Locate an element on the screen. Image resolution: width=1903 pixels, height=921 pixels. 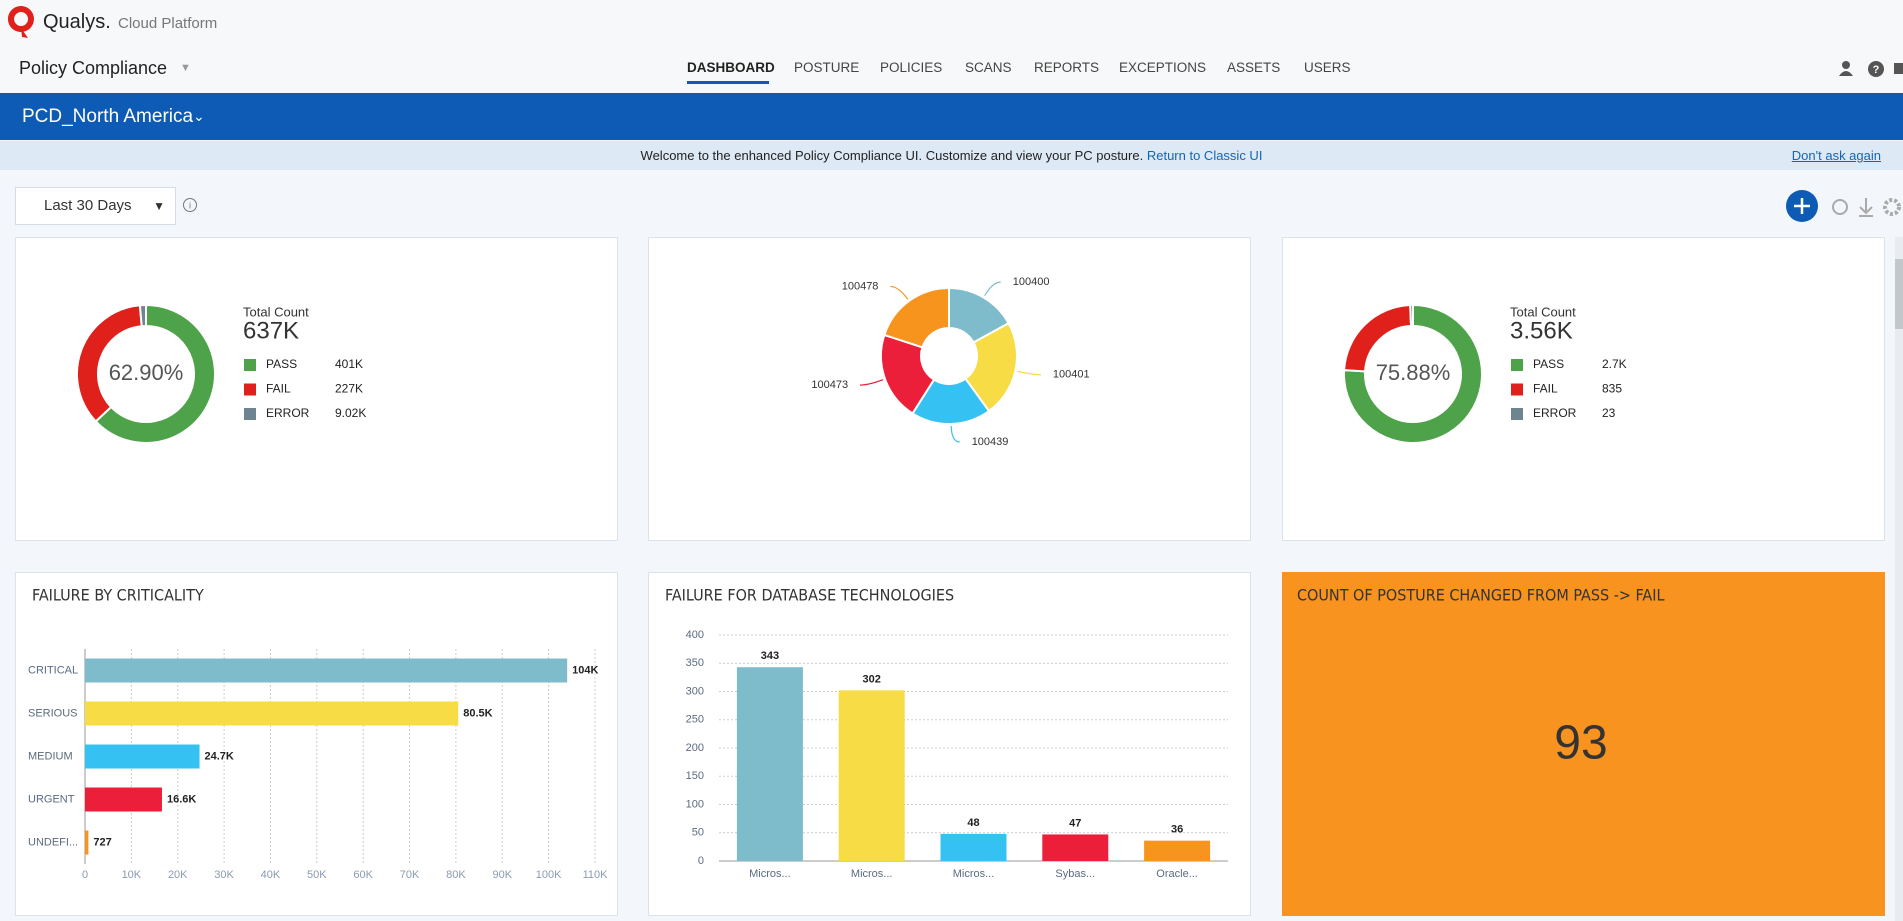
brand: Qualys. is located at coordinates (77, 22).